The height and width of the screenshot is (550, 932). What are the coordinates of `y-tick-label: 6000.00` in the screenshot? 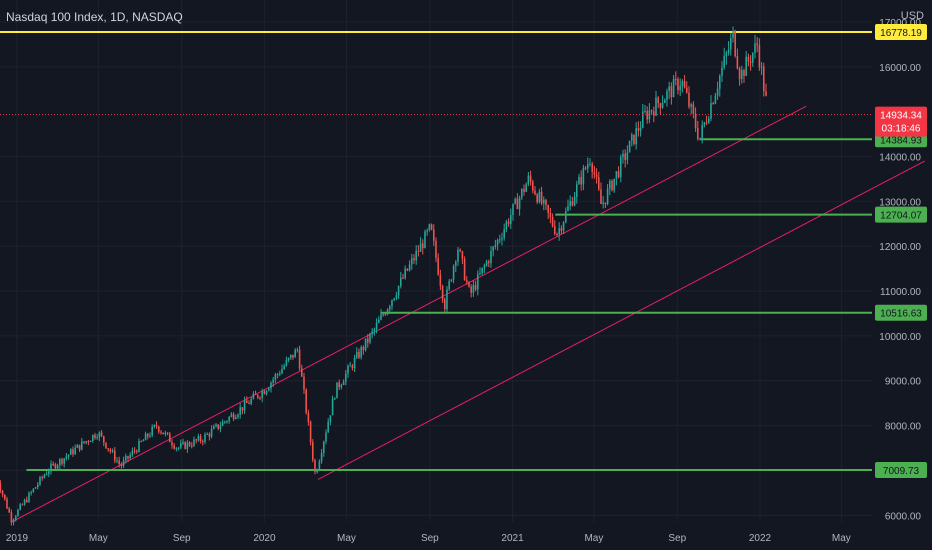 It's located at (903, 516).